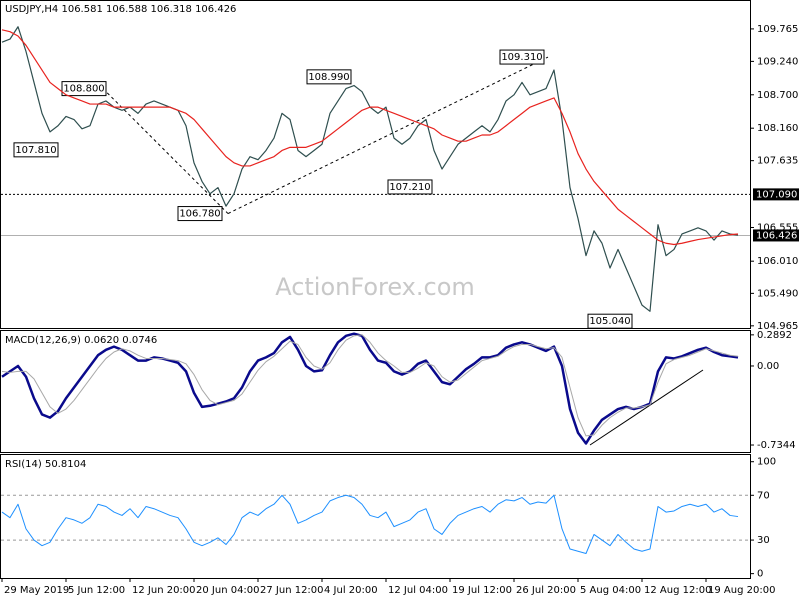  I want to click on y-tick-label: 0.00, so click(768, 366).